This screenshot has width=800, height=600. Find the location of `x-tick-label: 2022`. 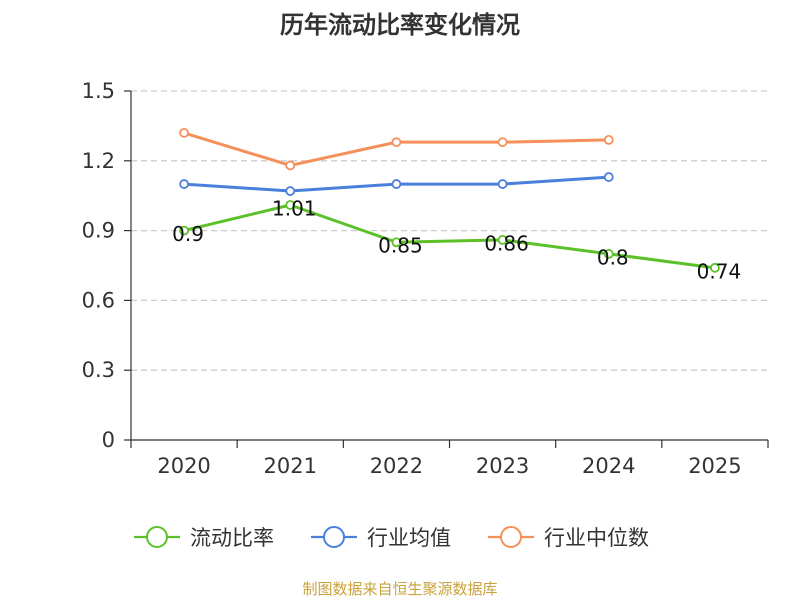

x-tick-label: 2022 is located at coordinates (396, 466).